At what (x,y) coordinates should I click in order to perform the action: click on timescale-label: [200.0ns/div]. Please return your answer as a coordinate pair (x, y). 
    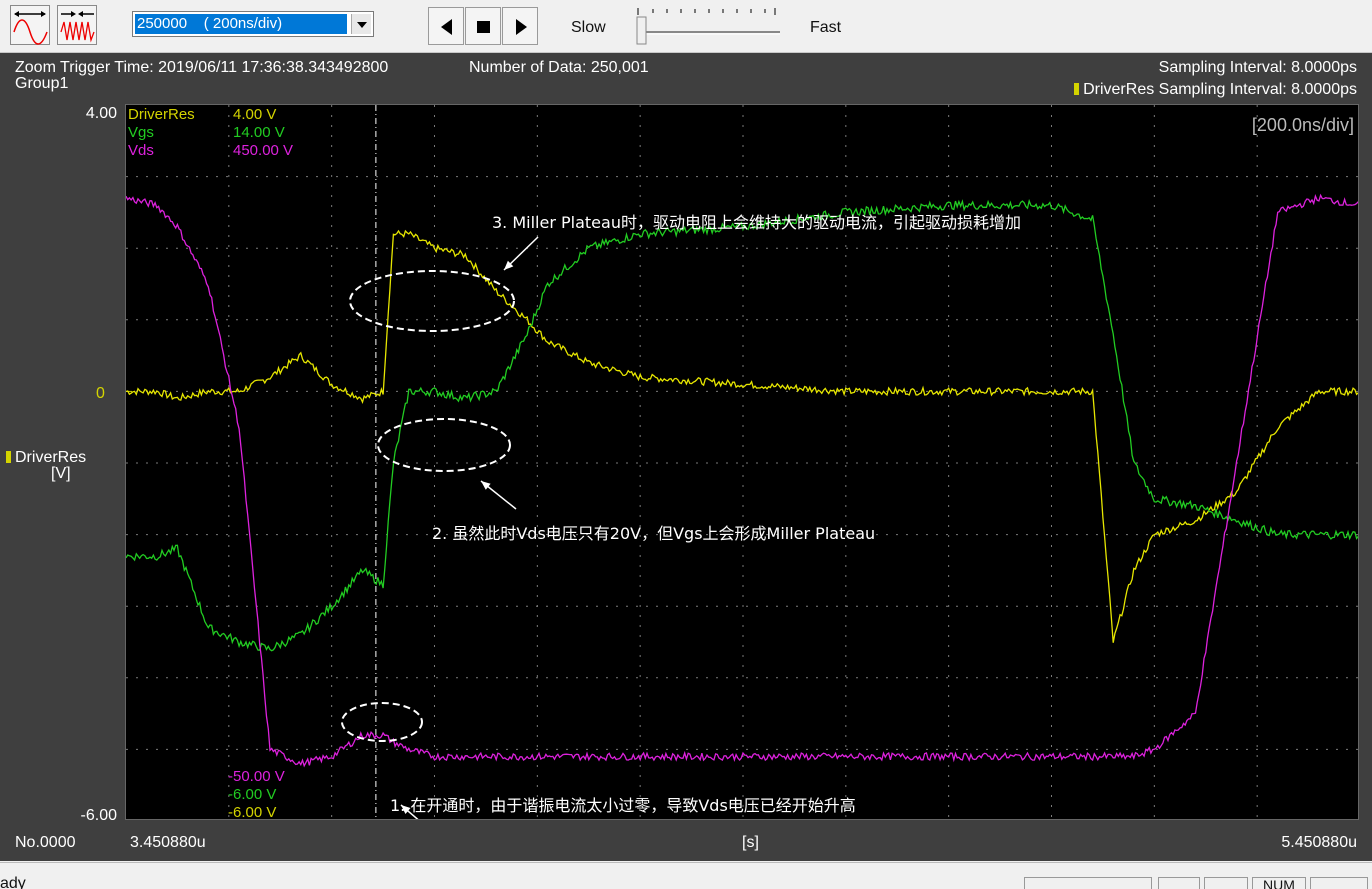
    Looking at the image, I should click on (1302, 125).